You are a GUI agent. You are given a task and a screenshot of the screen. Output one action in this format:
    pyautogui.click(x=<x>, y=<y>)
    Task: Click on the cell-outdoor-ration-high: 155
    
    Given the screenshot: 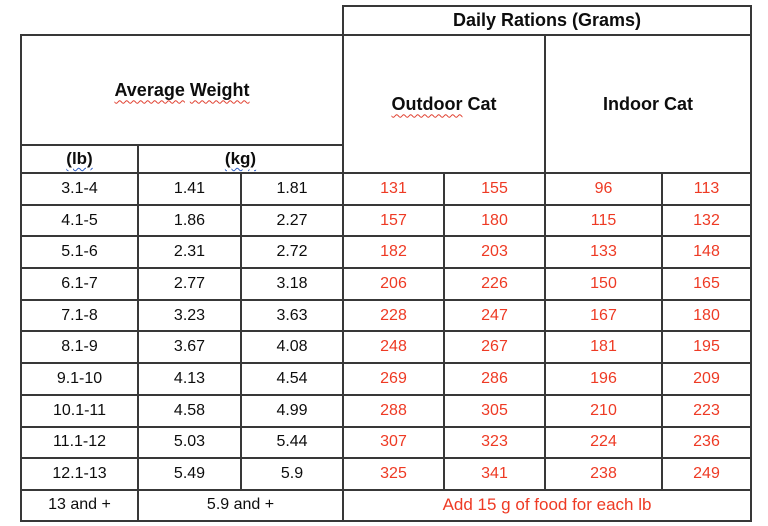 What is the action you would take?
    pyautogui.click(x=495, y=189)
    